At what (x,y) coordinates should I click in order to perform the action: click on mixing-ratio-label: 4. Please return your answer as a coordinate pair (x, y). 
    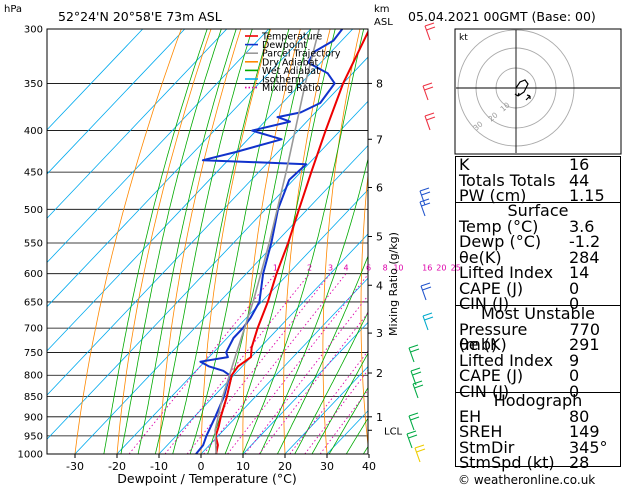
    Looking at the image, I should click on (345, 268).